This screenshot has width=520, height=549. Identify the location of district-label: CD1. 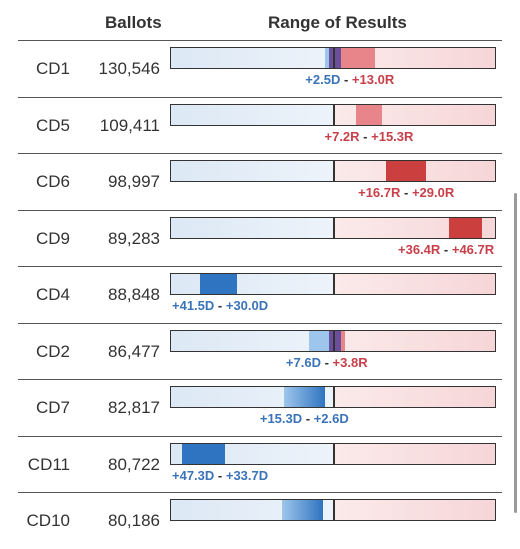
(52, 68).